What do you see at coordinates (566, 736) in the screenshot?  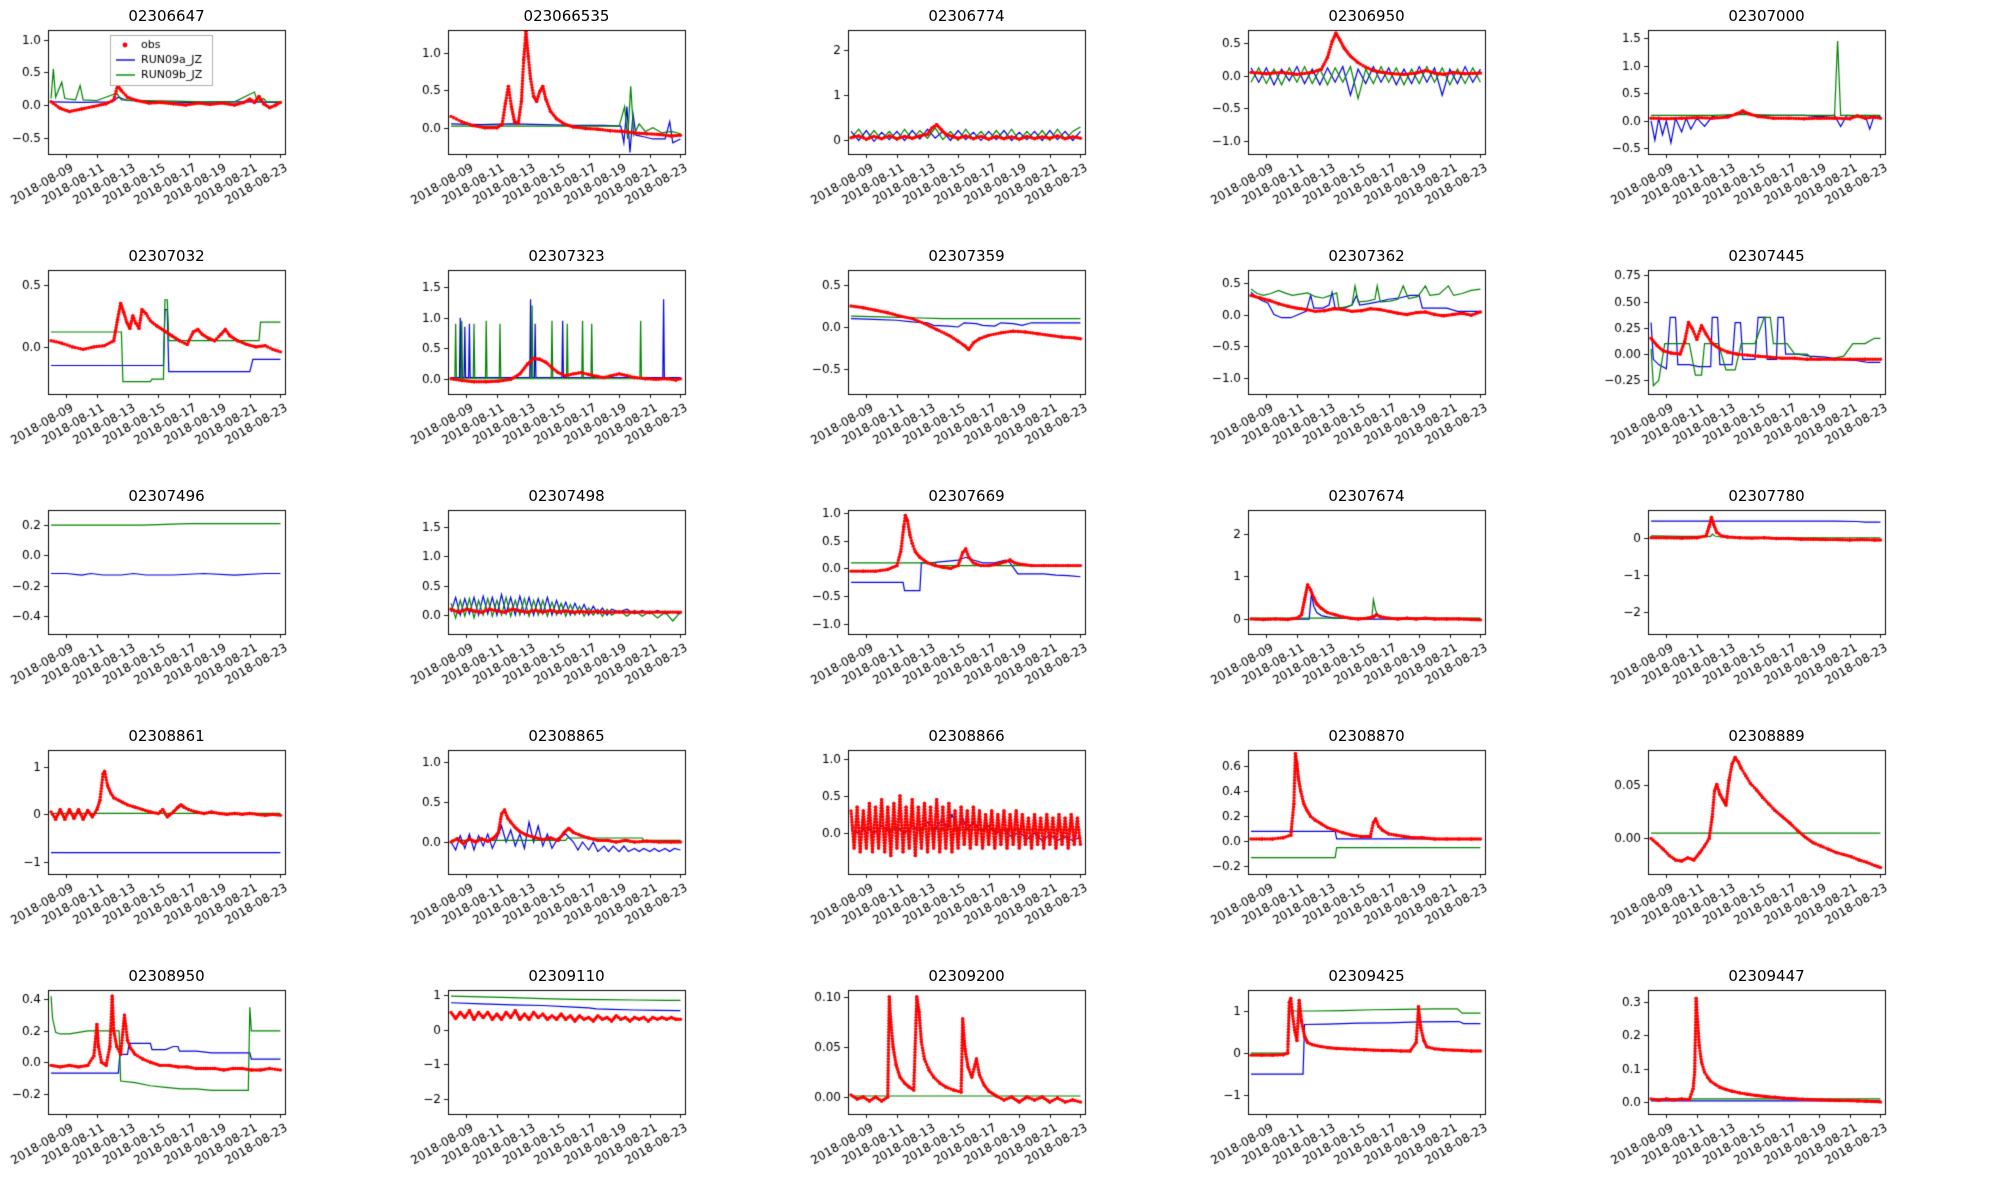 I see `subplot-title: 02308865` at bounding box center [566, 736].